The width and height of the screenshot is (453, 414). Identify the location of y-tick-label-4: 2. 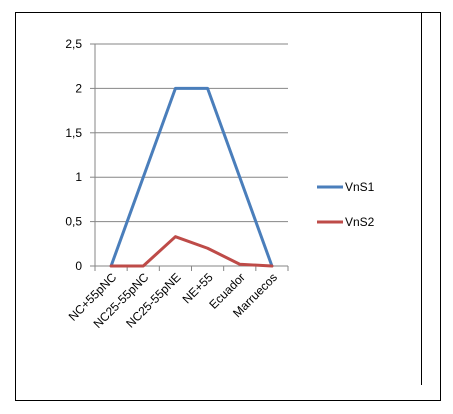
(78, 88).